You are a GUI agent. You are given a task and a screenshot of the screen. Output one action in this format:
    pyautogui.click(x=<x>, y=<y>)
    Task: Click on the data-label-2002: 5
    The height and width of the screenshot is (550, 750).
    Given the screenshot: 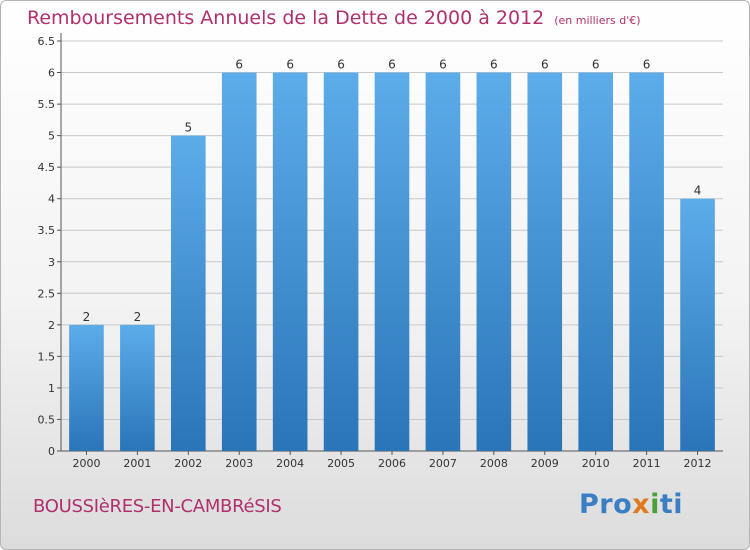 What is the action you would take?
    pyautogui.click(x=188, y=128)
    